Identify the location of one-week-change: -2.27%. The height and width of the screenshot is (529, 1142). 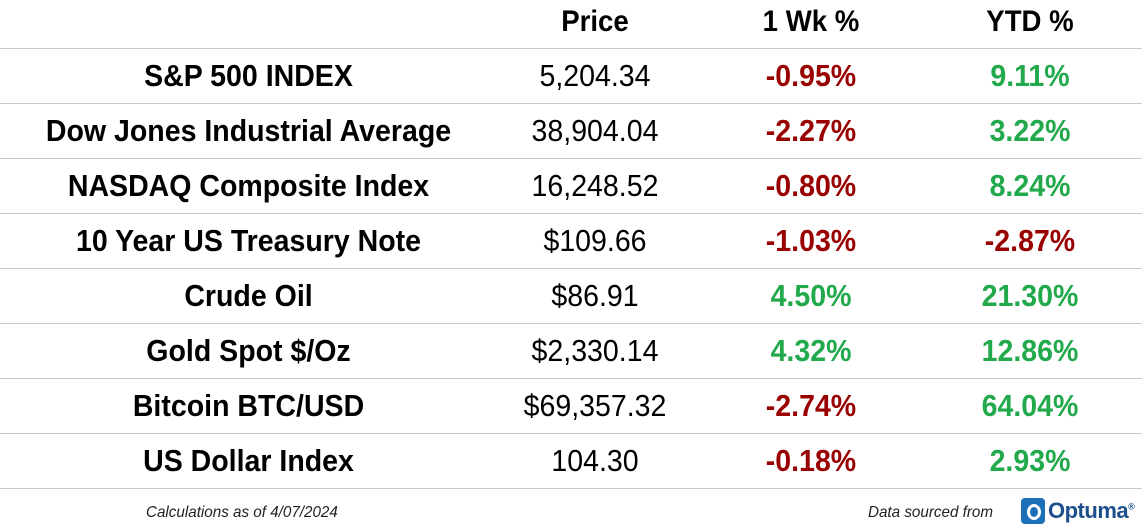
(811, 130).